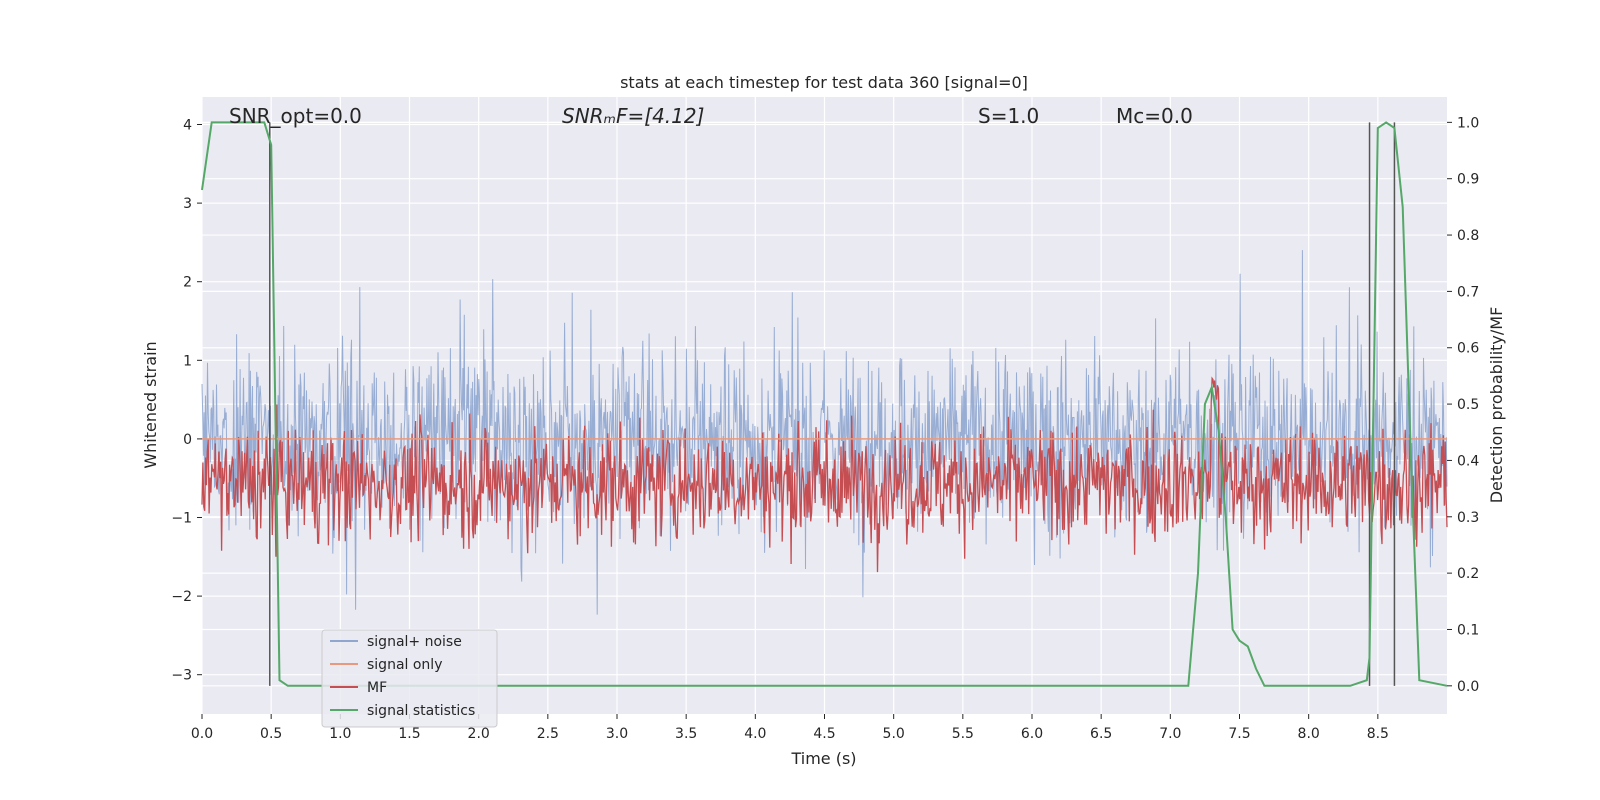 The height and width of the screenshot is (800, 1600). What do you see at coordinates (1468, 518) in the screenshot?
I see `y2-tick-label: 0.3` at bounding box center [1468, 518].